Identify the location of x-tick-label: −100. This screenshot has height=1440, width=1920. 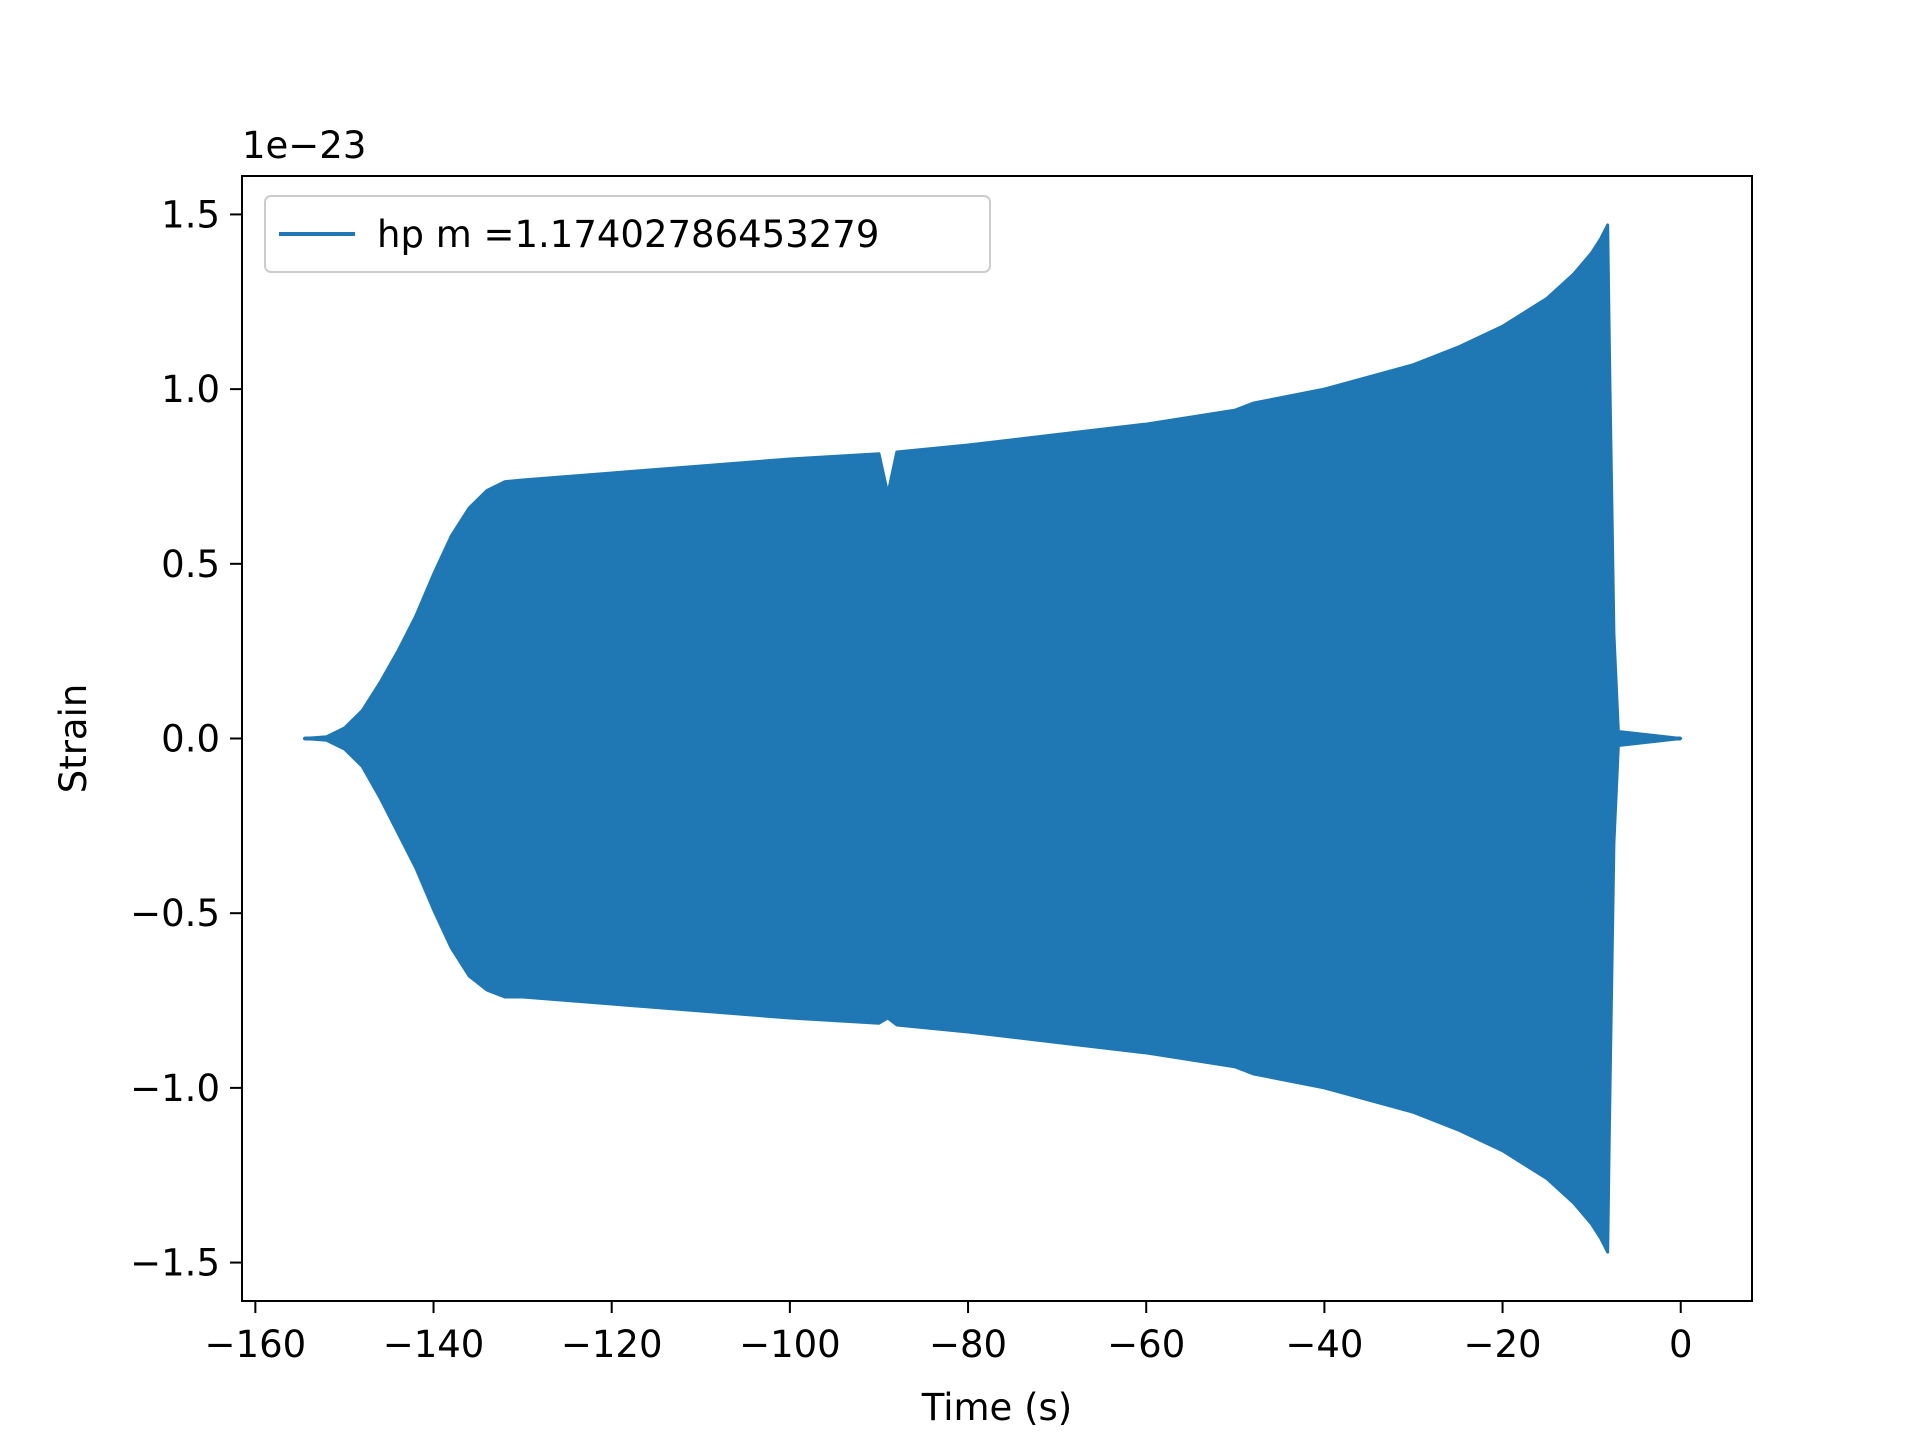
(790, 1344).